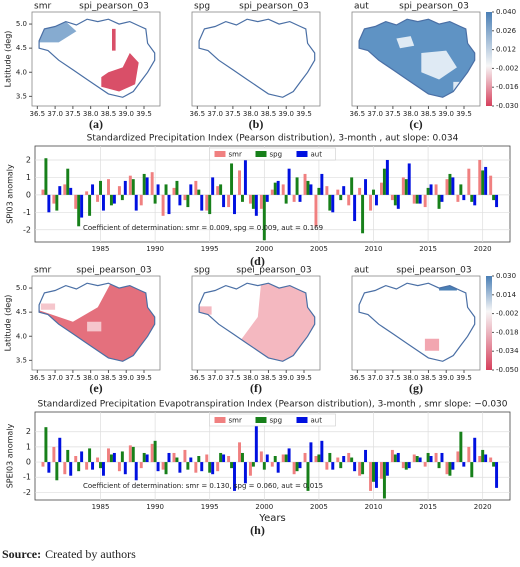 Image resolution: width=520 pixels, height=567 pixels. I want to click on colorbar, so click(489, 323).